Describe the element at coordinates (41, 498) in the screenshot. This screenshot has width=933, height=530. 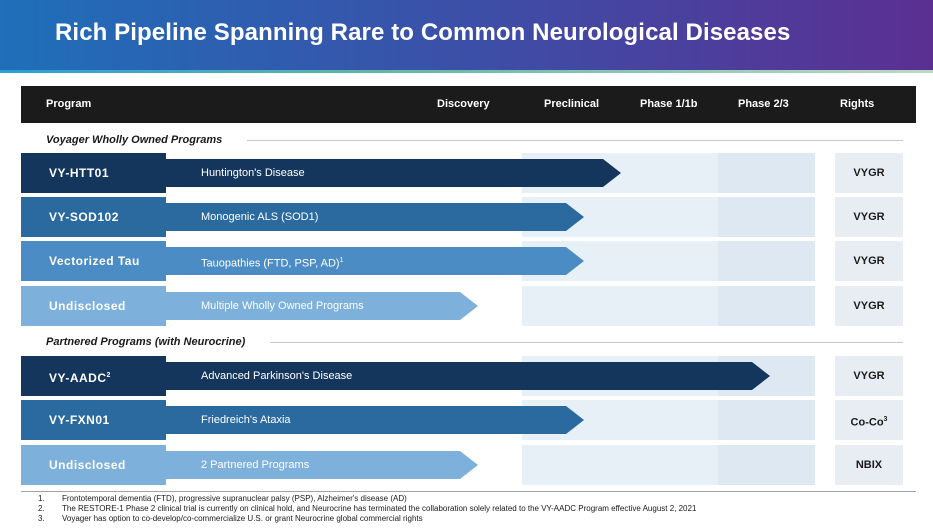
I see `footnote-number: 1.` at that location.